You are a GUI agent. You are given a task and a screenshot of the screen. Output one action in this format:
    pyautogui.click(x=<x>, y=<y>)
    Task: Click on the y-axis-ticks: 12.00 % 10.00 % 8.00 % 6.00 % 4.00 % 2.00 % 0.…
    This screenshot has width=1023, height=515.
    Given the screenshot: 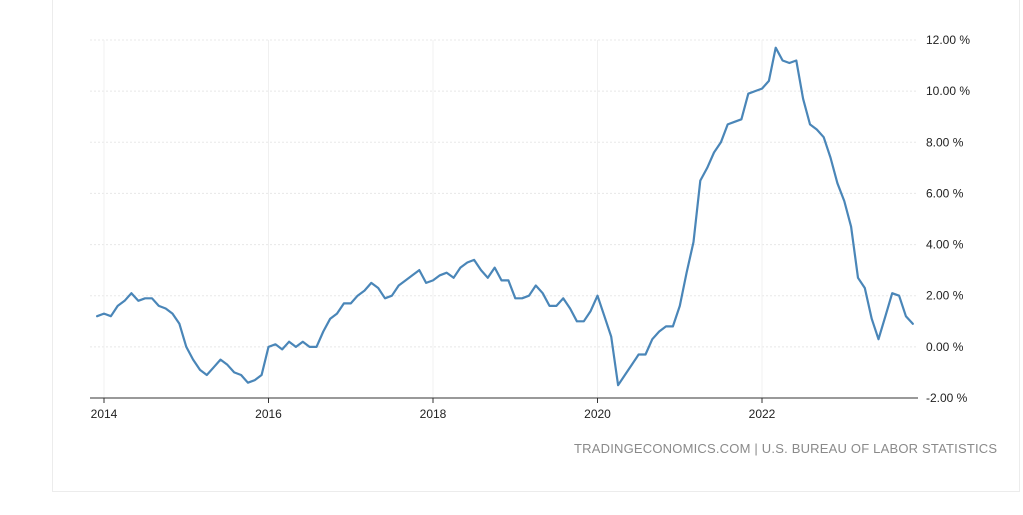 What is the action you would take?
    pyautogui.click(x=948, y=219)
    